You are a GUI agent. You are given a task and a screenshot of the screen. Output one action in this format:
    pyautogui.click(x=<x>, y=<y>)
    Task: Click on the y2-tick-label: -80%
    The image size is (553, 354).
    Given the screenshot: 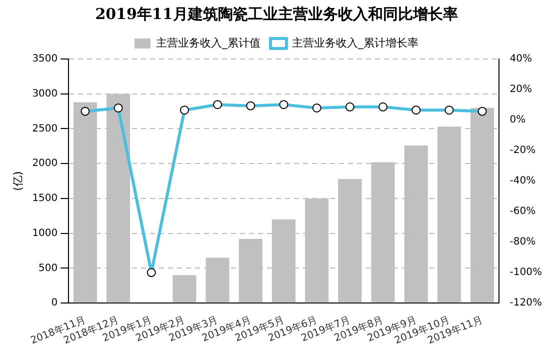 What is the action you would take?
    pyautogui.click(x=523, y=242)
    